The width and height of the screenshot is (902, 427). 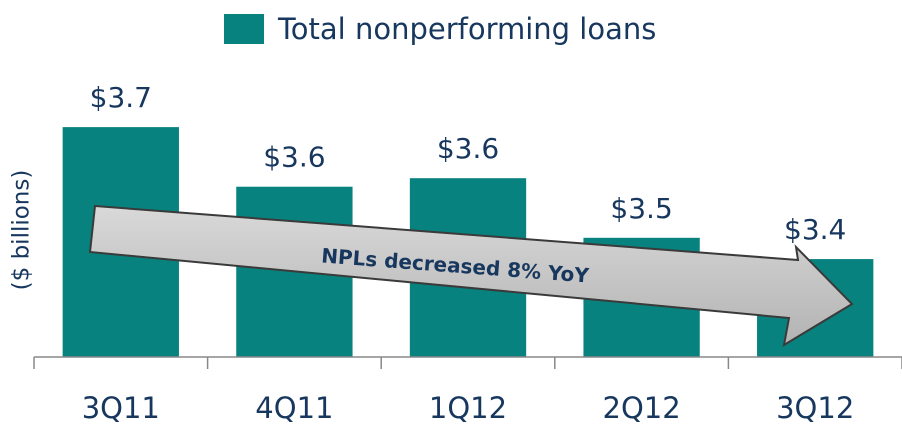 I want to click on x-tick-label: 2Q12, so click(x=642, y=408).